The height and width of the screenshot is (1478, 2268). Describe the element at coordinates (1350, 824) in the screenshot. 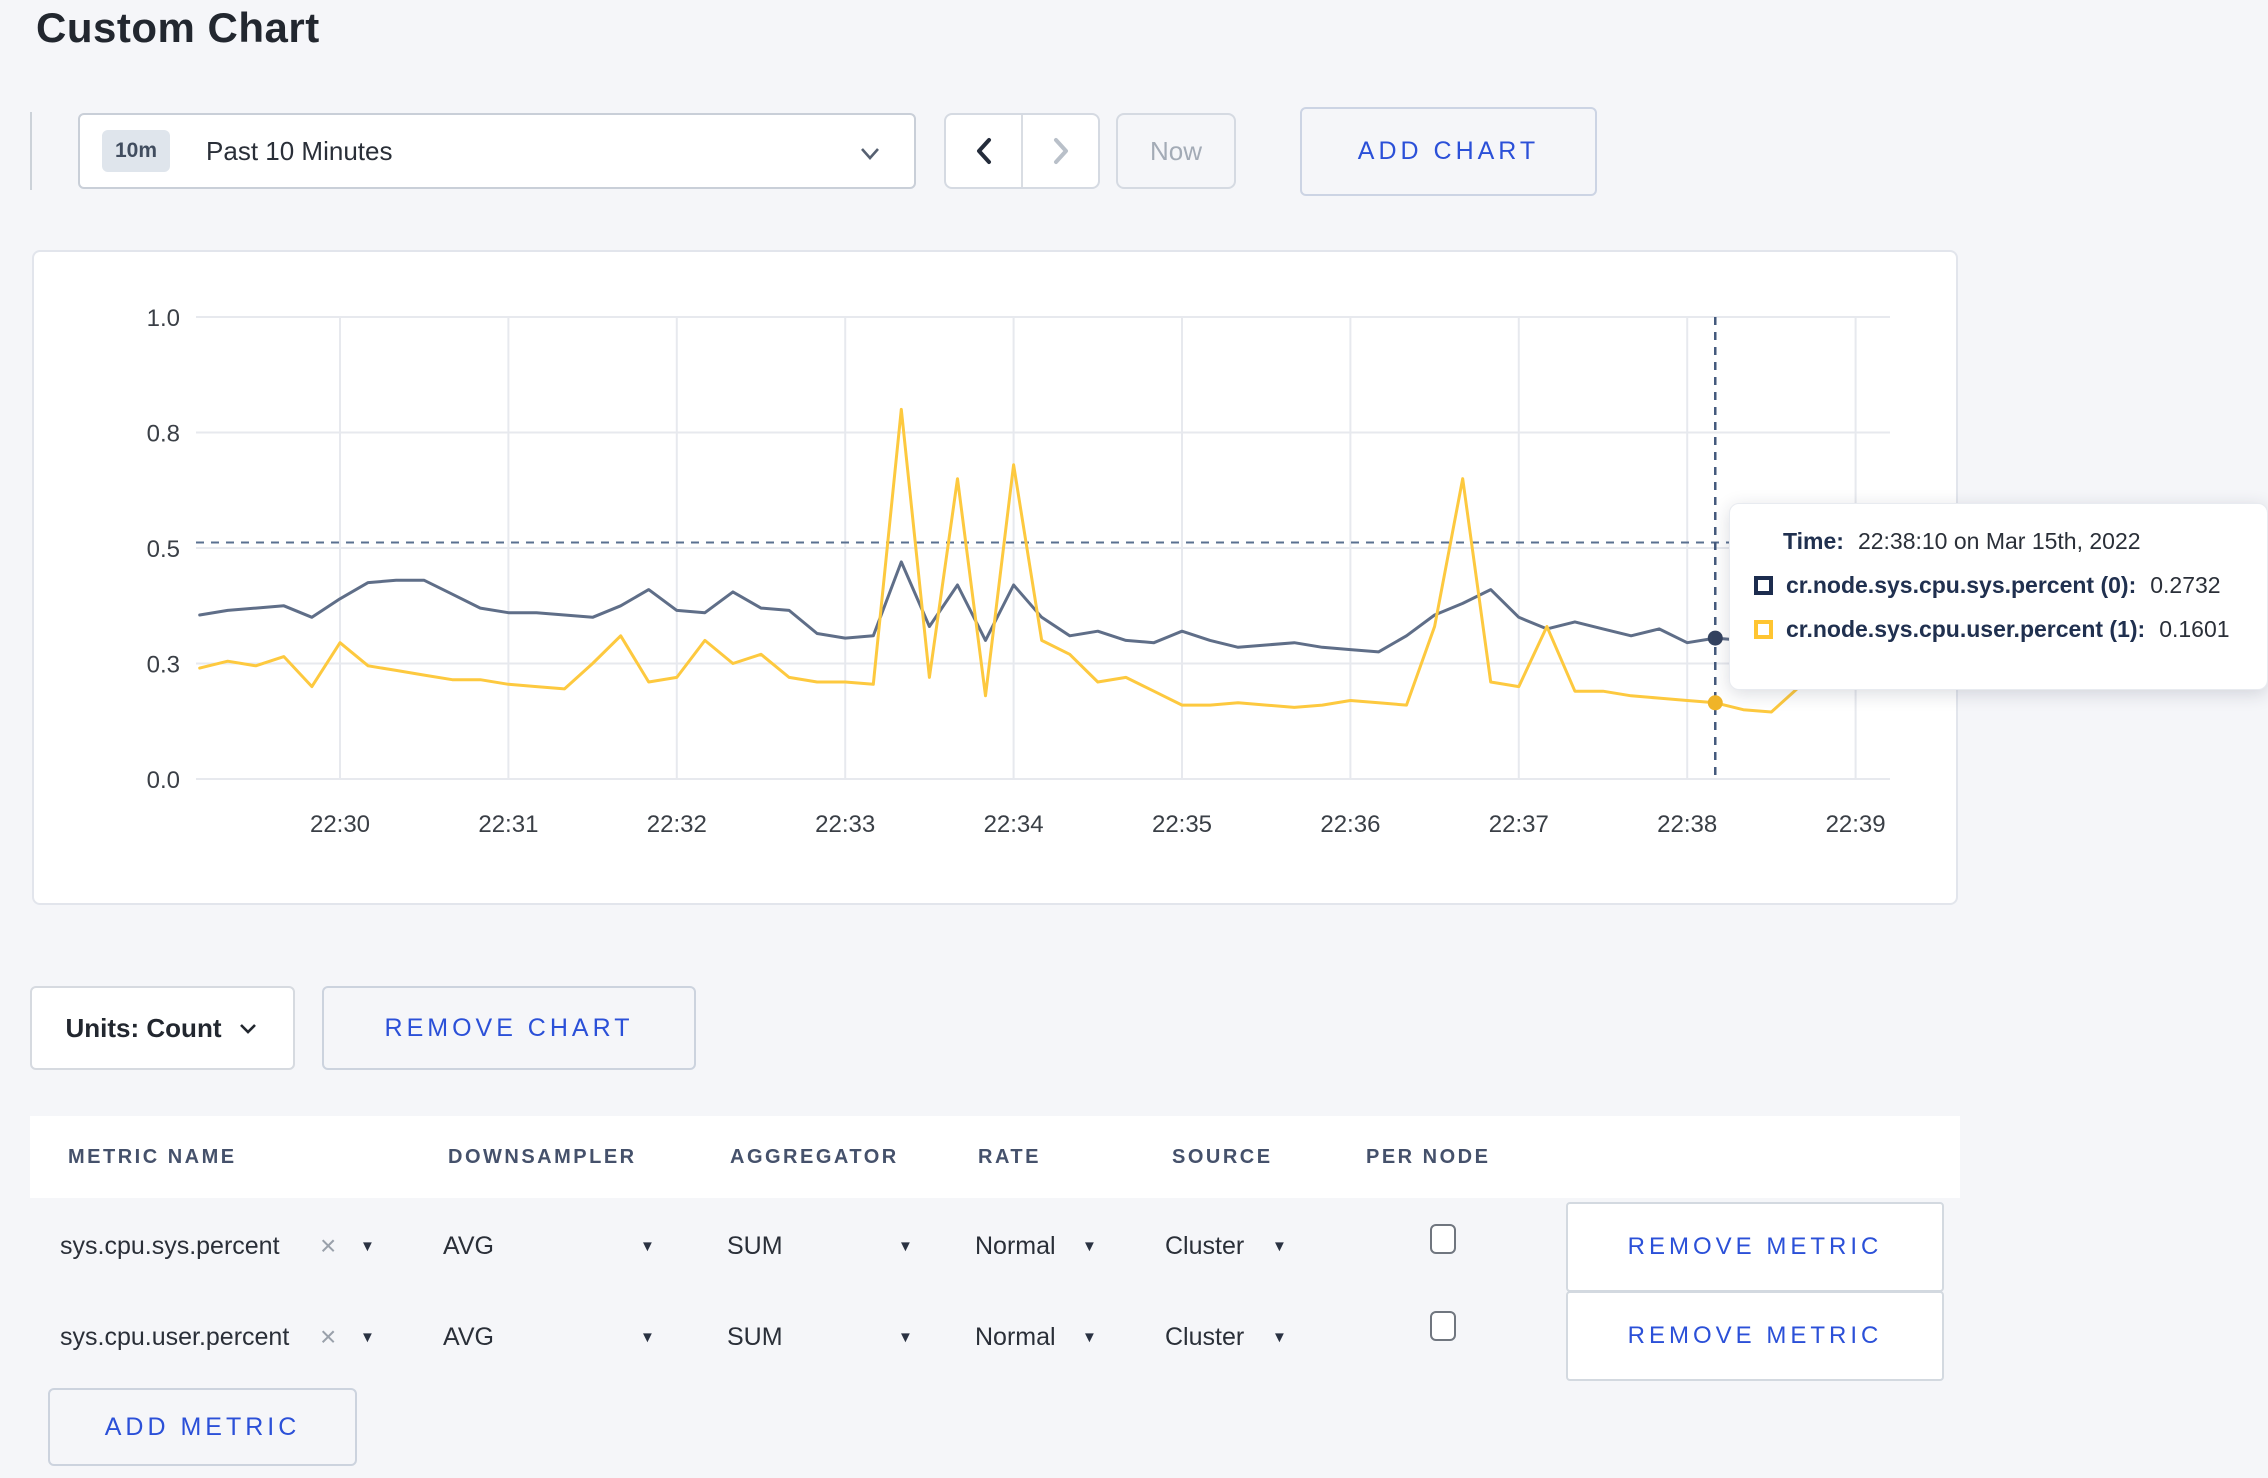

I see `svg-text: 22:36` at that location.